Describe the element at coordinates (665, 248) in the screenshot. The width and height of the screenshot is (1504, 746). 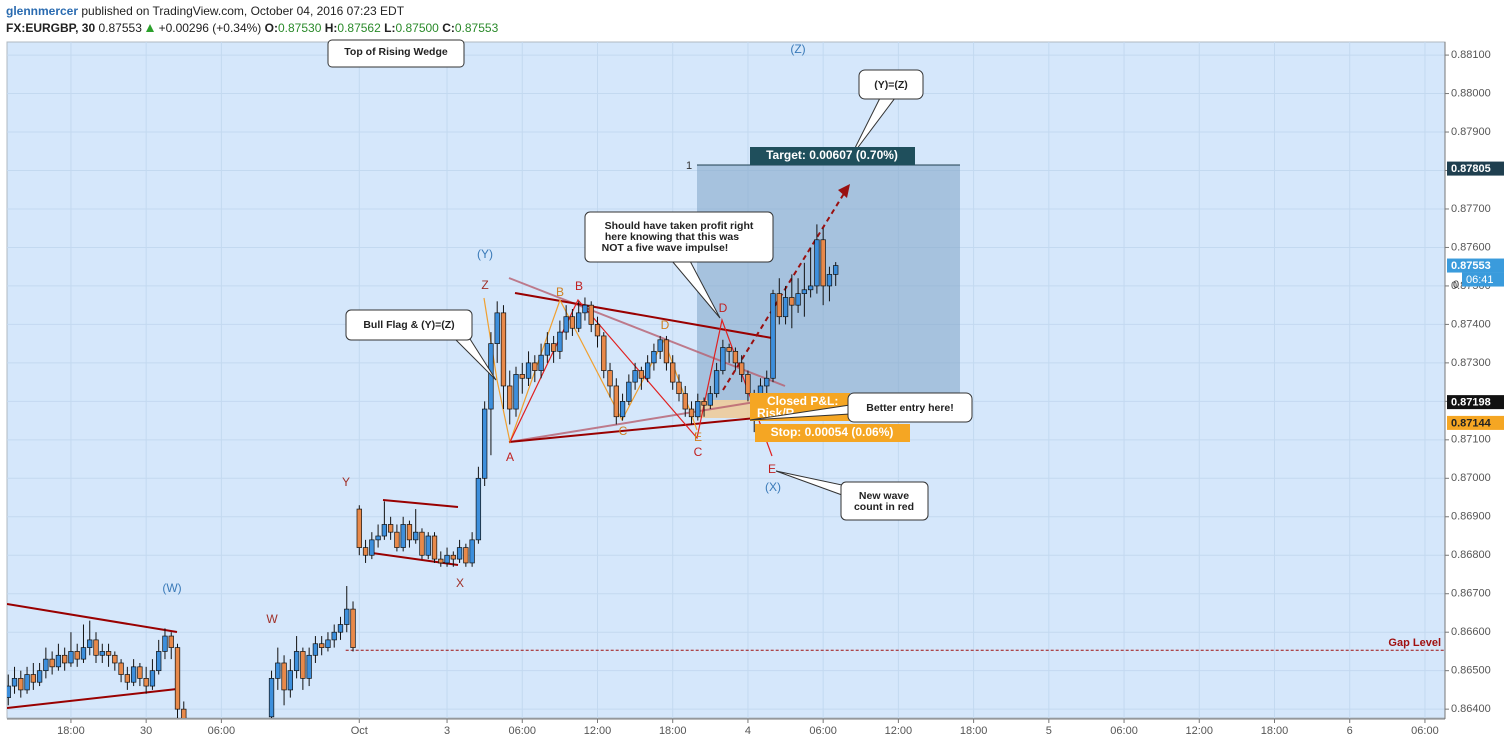
I see `callout-text: NOT a five wave impulse!` at that location.